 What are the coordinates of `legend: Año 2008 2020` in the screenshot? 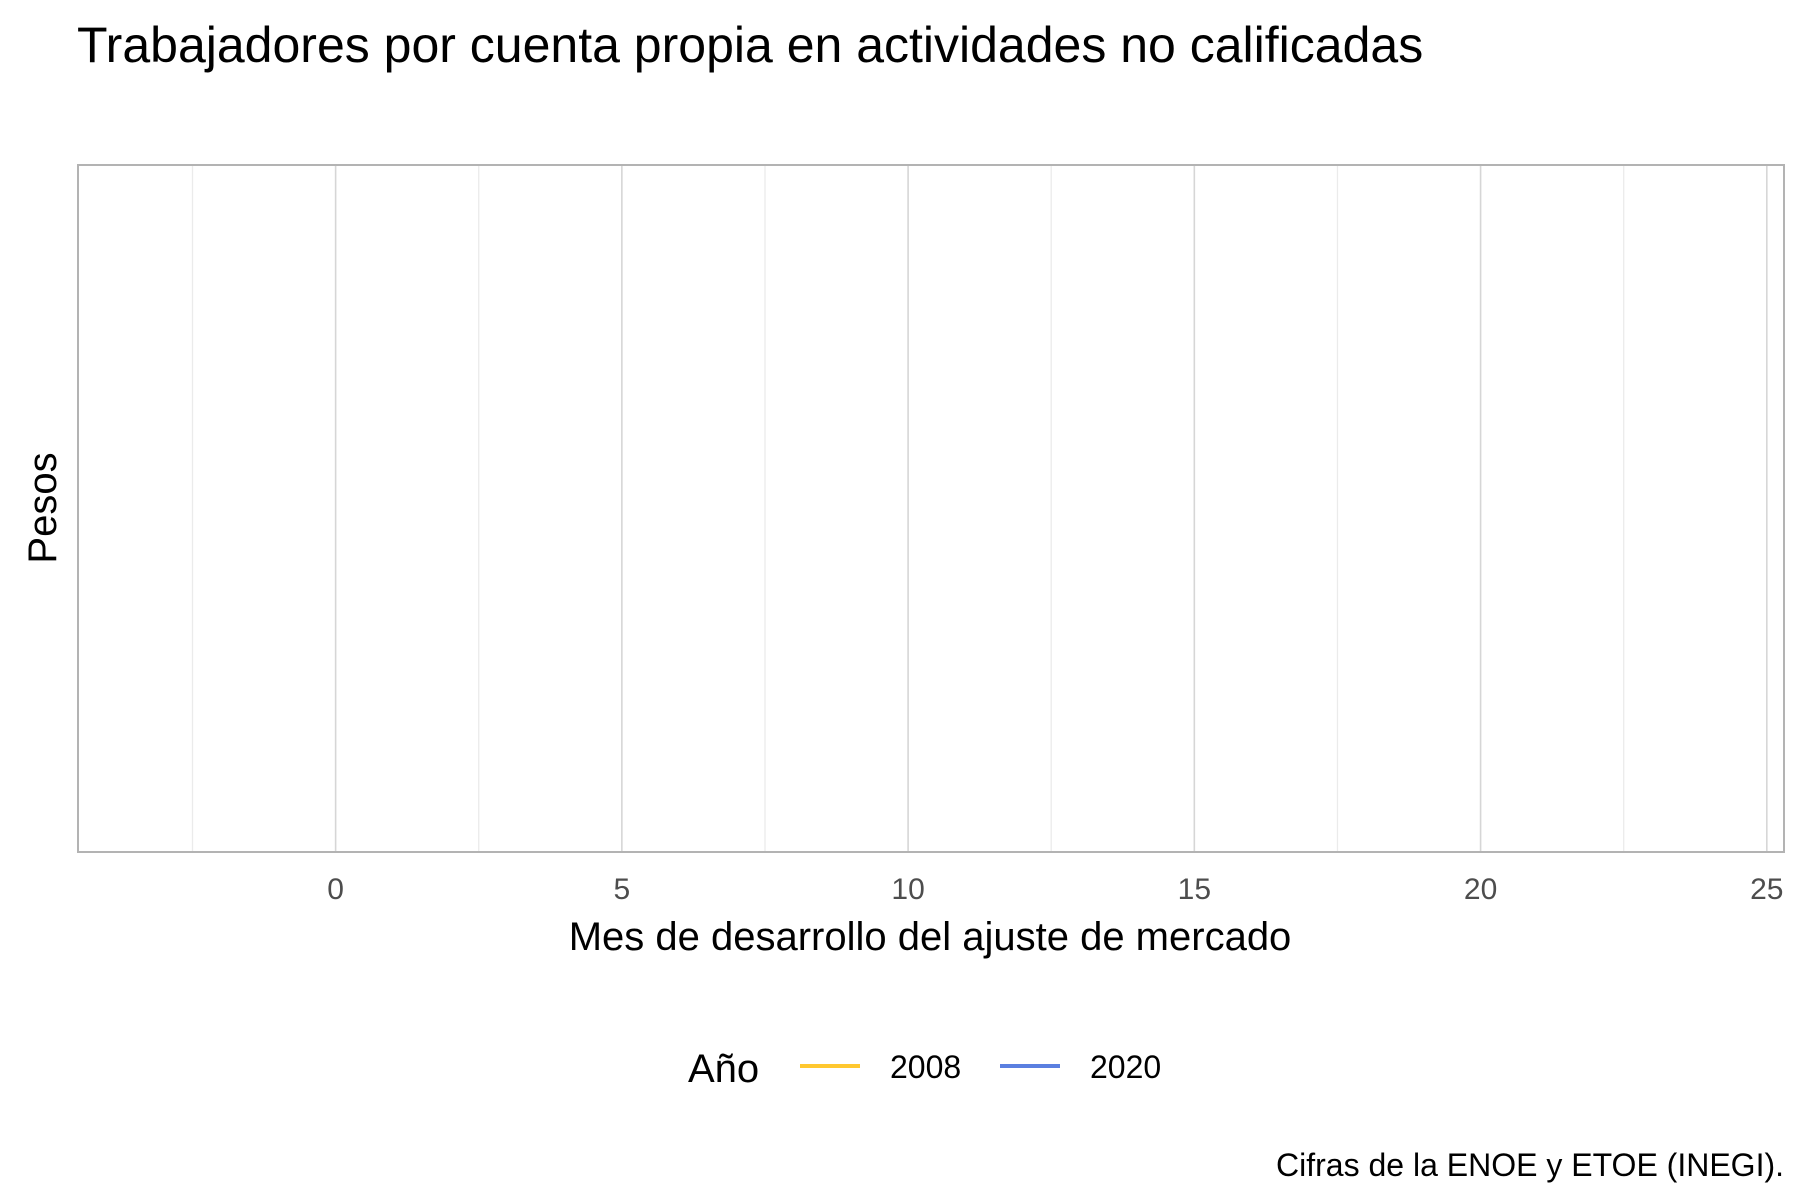 It's located at (924, 1069).